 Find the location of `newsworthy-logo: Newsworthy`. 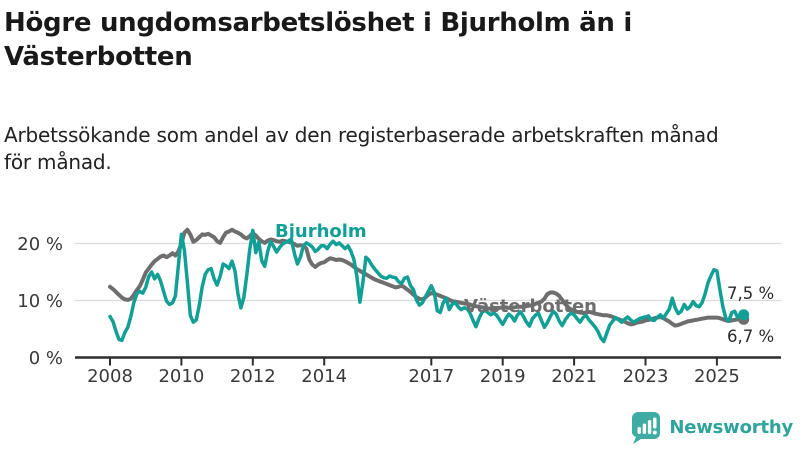

newsworthy-logo: Newsworthy is located at coordinates (712, 427).